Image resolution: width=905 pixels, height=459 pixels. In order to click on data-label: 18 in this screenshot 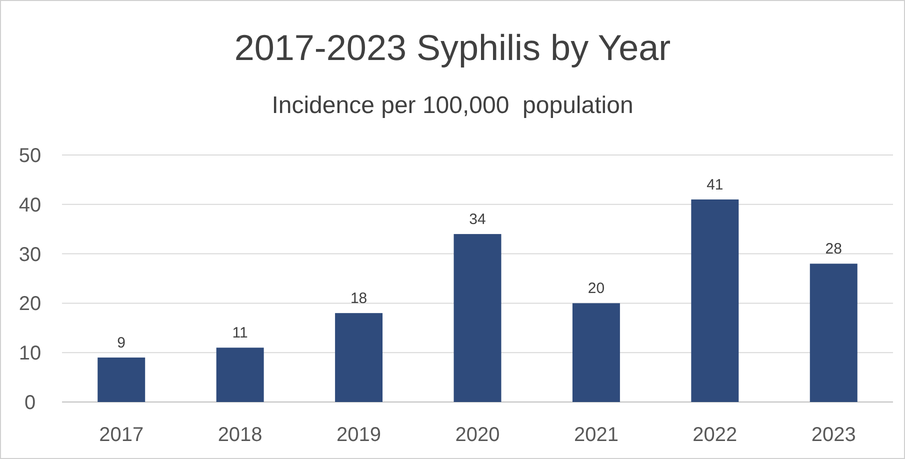, I will do `click(359, 299)`.